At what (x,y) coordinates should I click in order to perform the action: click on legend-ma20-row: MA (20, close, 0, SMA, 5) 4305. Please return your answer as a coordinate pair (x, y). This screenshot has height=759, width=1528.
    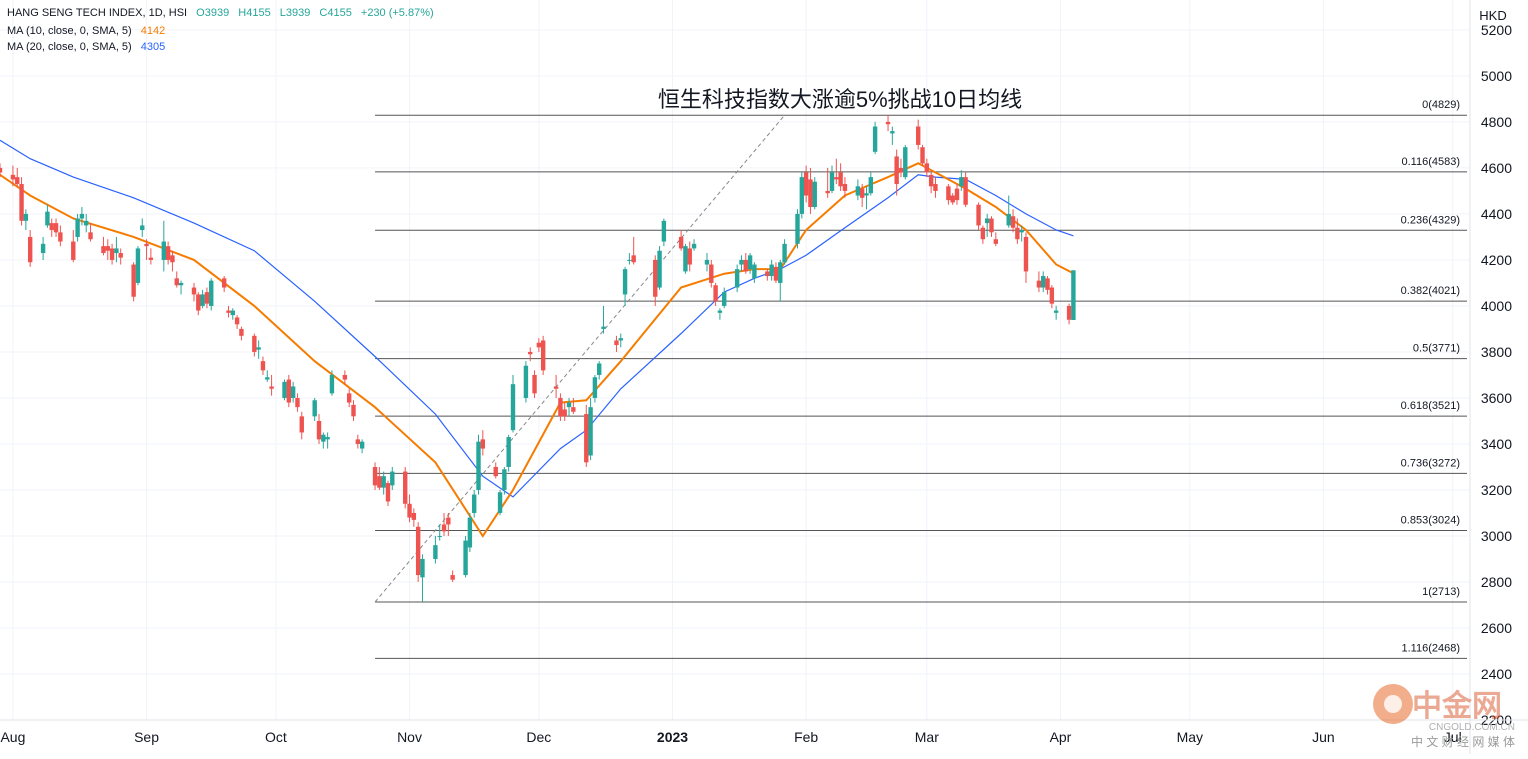
    Looking at the image, I should click on (89, 47).